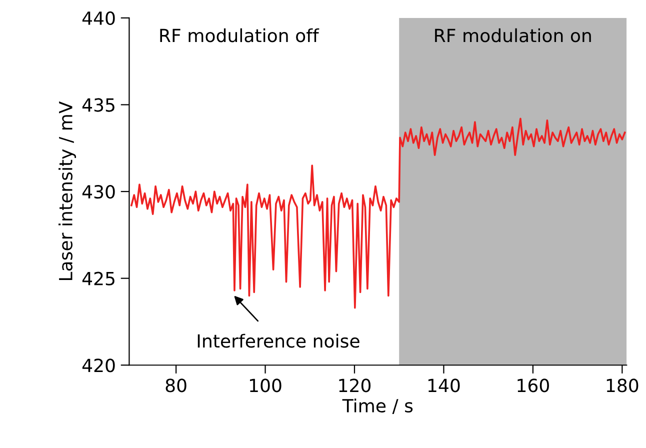 The width and height of the screenshot is (646, 448). I want to click on y-tick-label: 435, so click(98, 105).